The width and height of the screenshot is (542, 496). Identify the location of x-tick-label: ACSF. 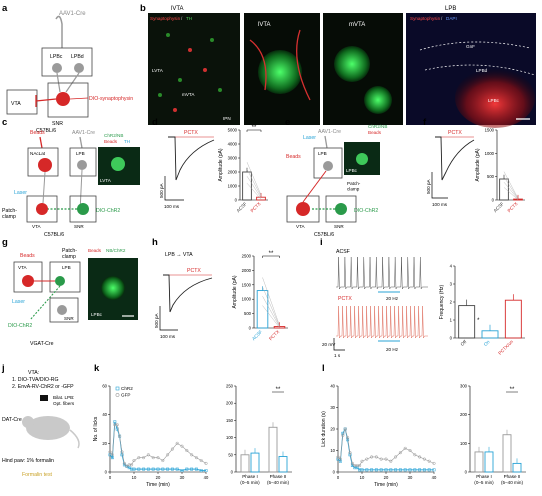
(498, 207).